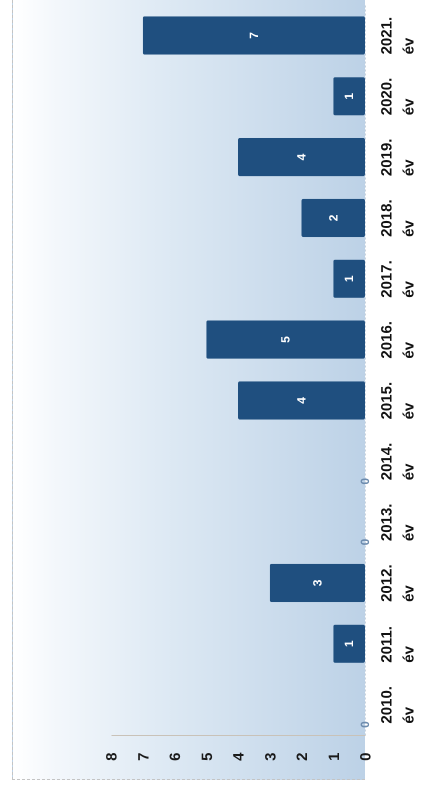 This screenshot has height=787, width=422. What do you see at coordinates (398, 461) in the screenshot?
I see `y-tick-label: 2014. év` at bounding box center [398, 461].